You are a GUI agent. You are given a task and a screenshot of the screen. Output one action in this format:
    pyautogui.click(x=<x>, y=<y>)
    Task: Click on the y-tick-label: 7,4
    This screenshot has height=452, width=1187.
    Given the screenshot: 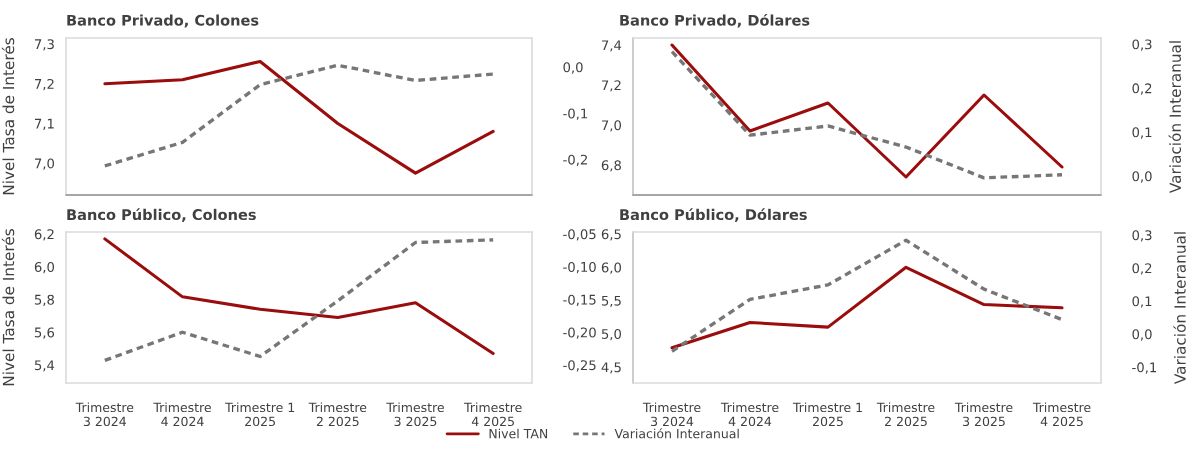 What is the action you would take?
    pyautogui.click(x=611, y=46)
    